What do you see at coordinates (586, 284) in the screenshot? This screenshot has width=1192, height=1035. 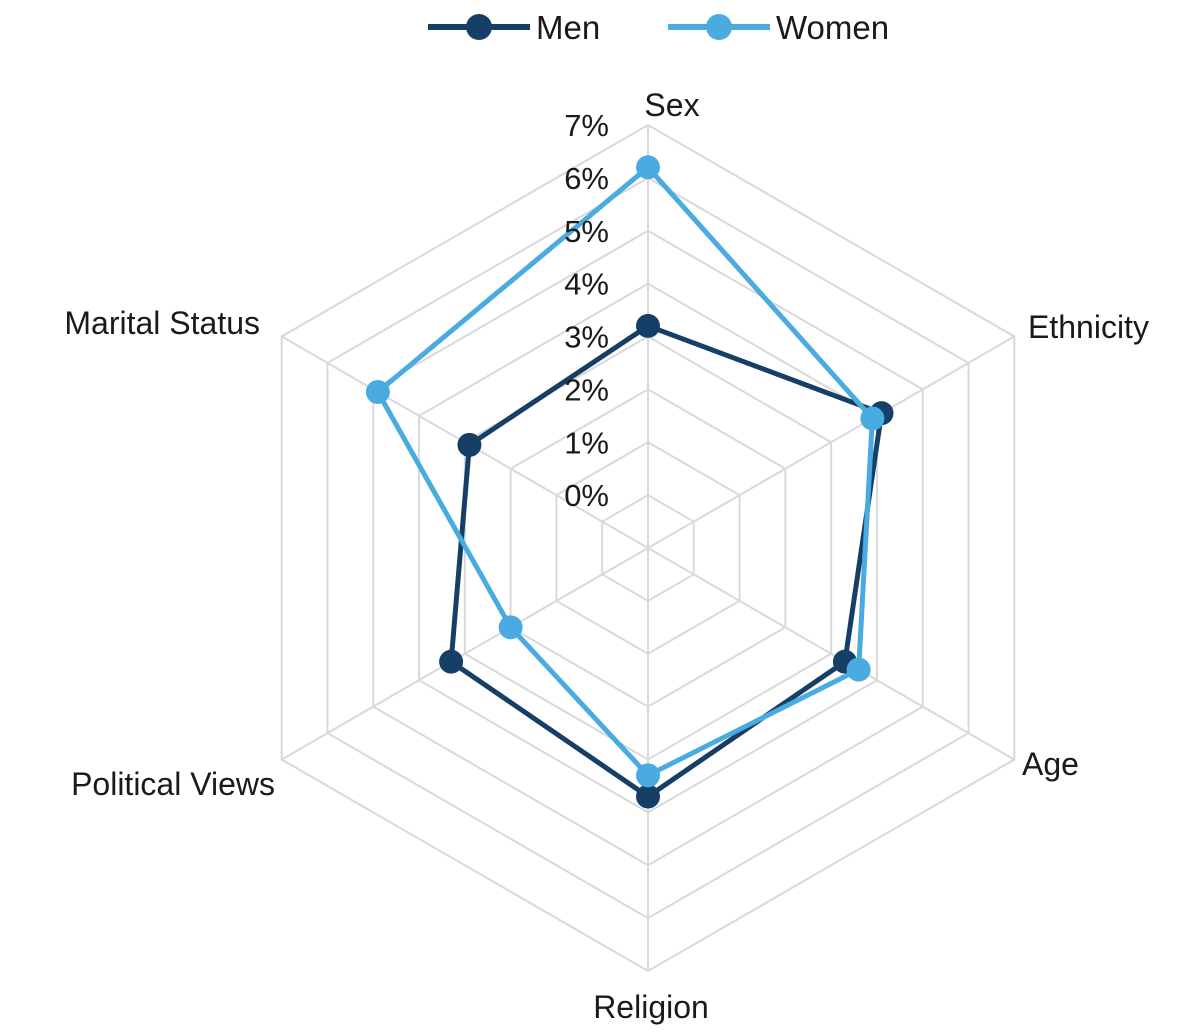 I see `tick-label: 4%` at bounding box center [586, 284].